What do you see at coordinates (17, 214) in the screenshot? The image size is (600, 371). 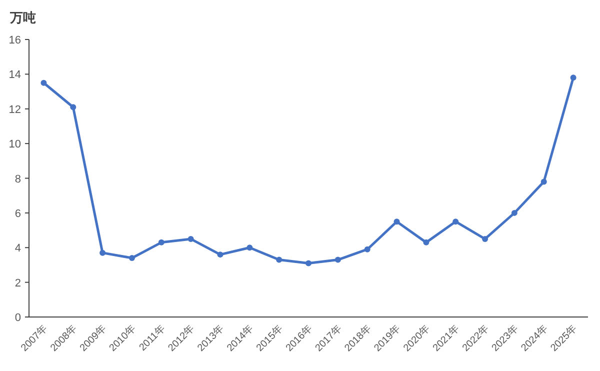 I see `y-tick-label: 6` at bounding box center [17, 214].